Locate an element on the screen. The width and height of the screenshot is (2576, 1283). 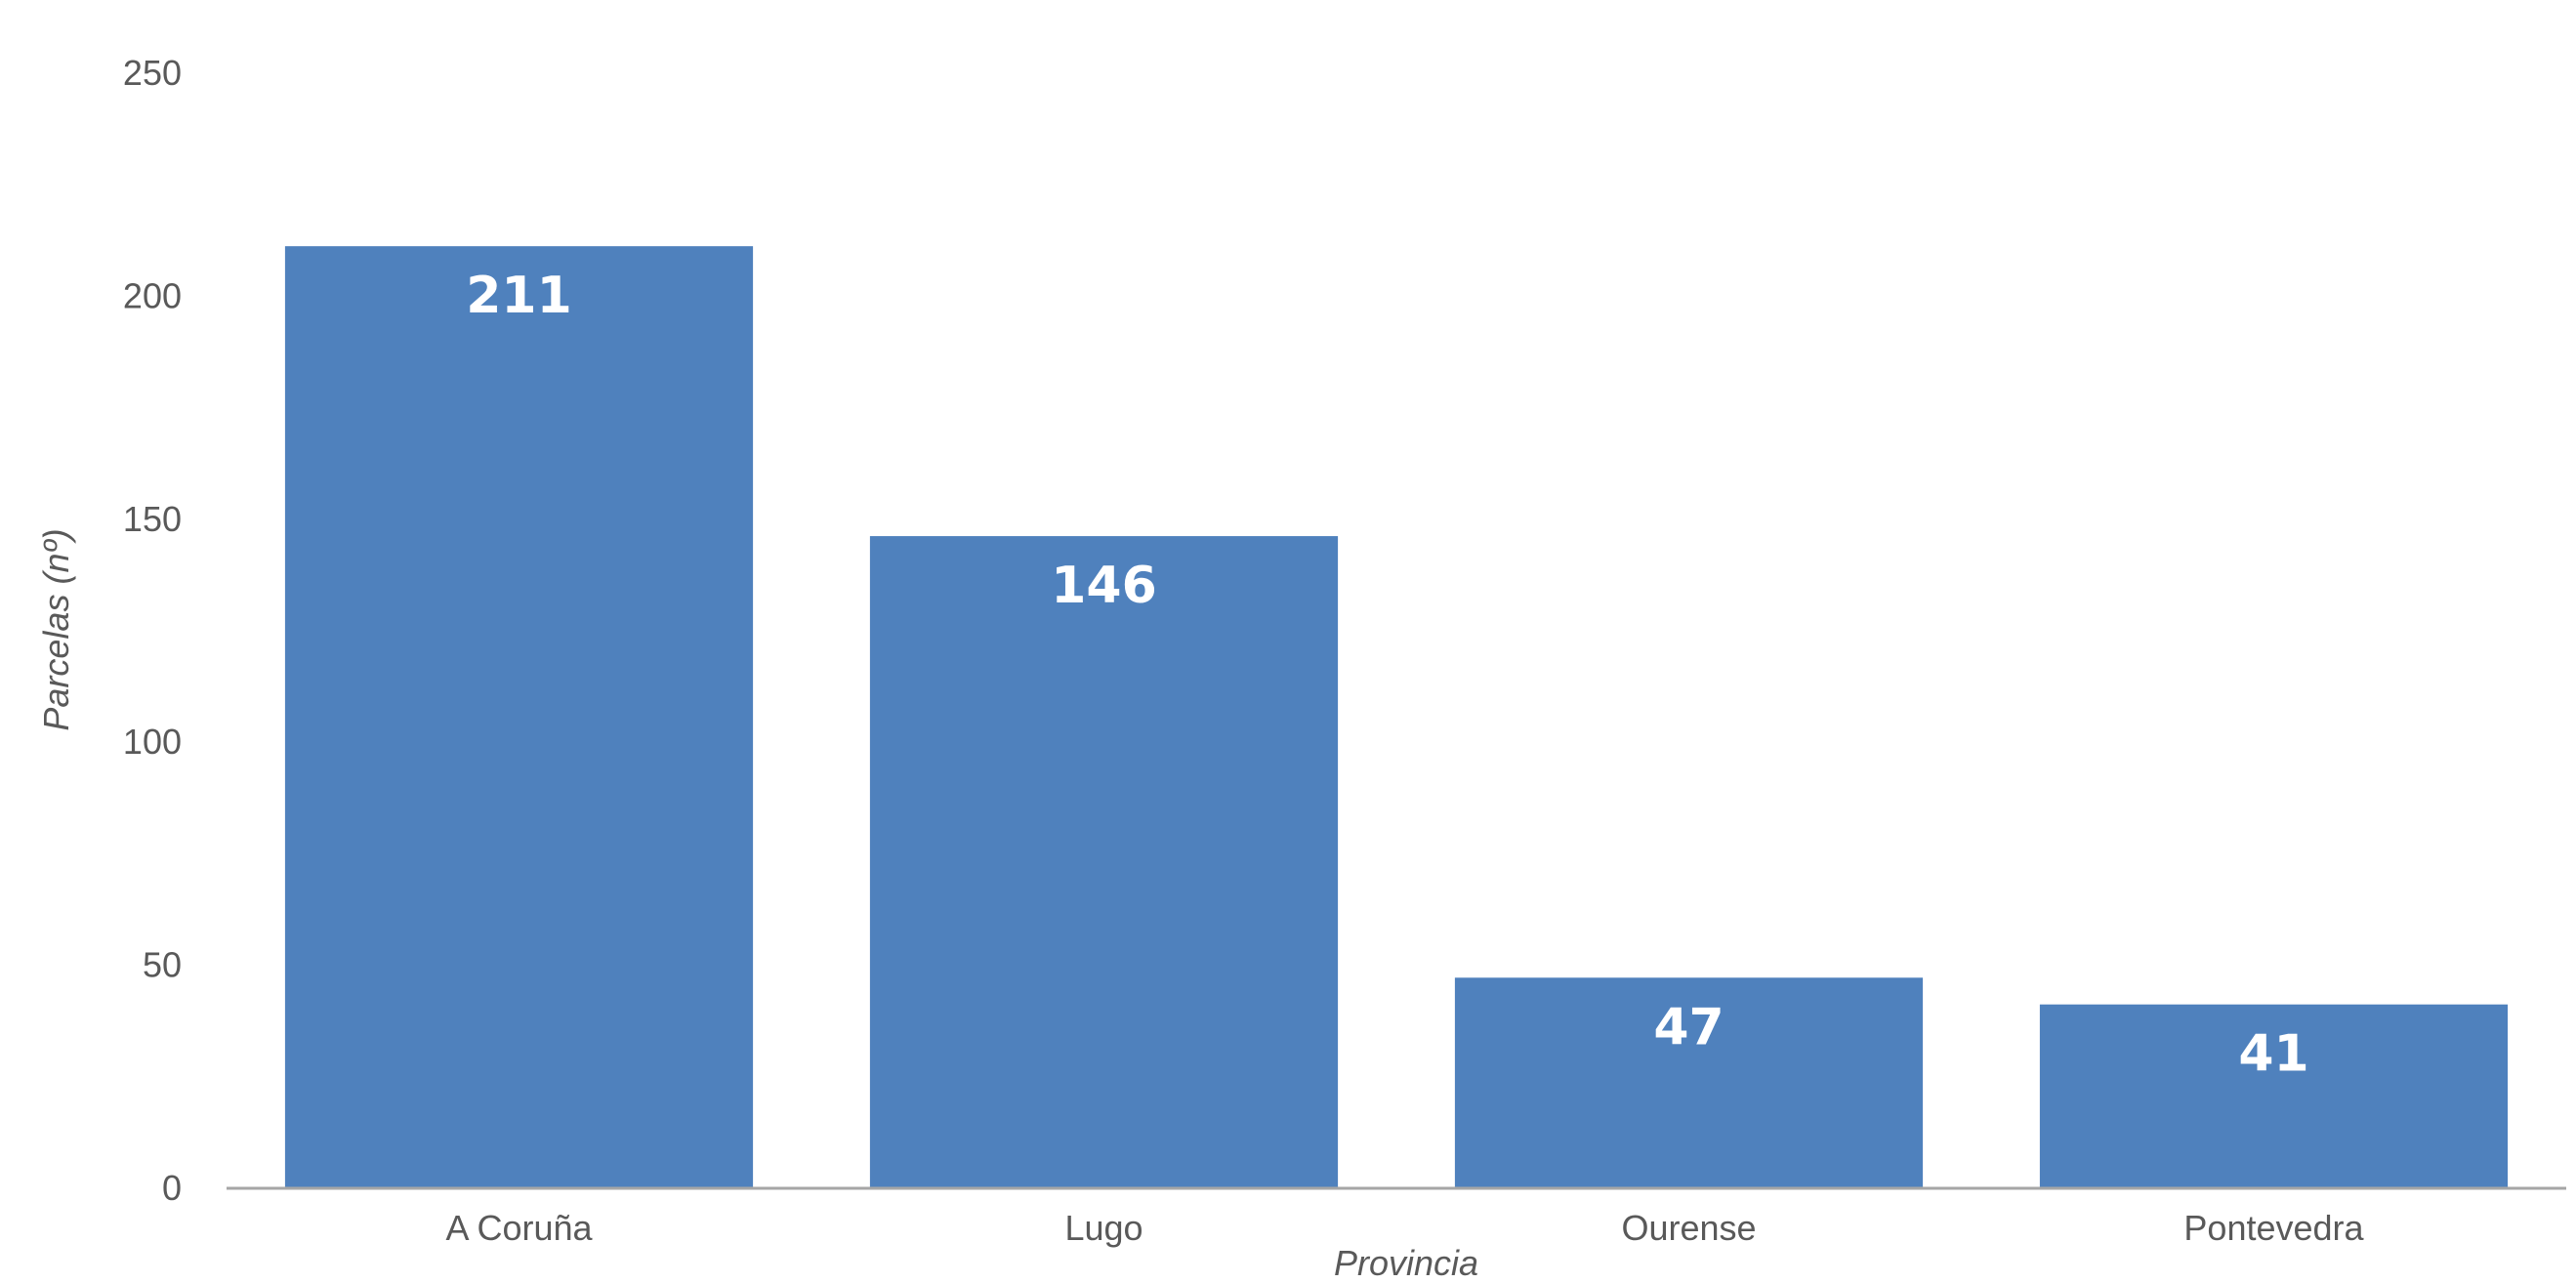
y-tick-label-150: 150 is located at coordinates (152, 519).